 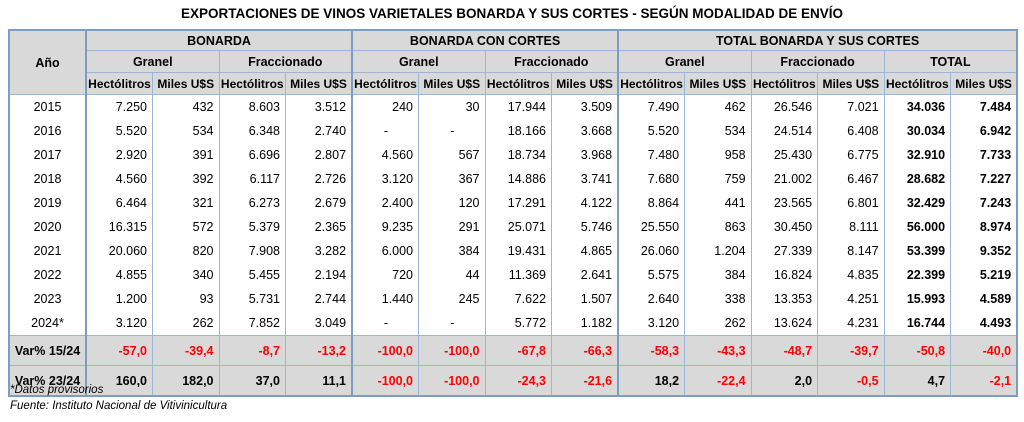 I want to click on cell: -0,5, so click(x=851, y=380).